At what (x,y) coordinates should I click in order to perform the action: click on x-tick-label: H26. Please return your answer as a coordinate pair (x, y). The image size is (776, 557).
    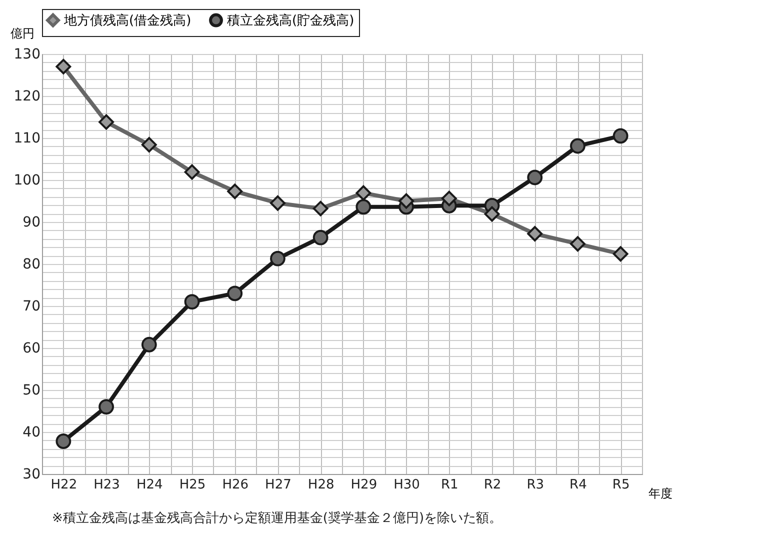
    Looking at the image, I should click on (235, 485).